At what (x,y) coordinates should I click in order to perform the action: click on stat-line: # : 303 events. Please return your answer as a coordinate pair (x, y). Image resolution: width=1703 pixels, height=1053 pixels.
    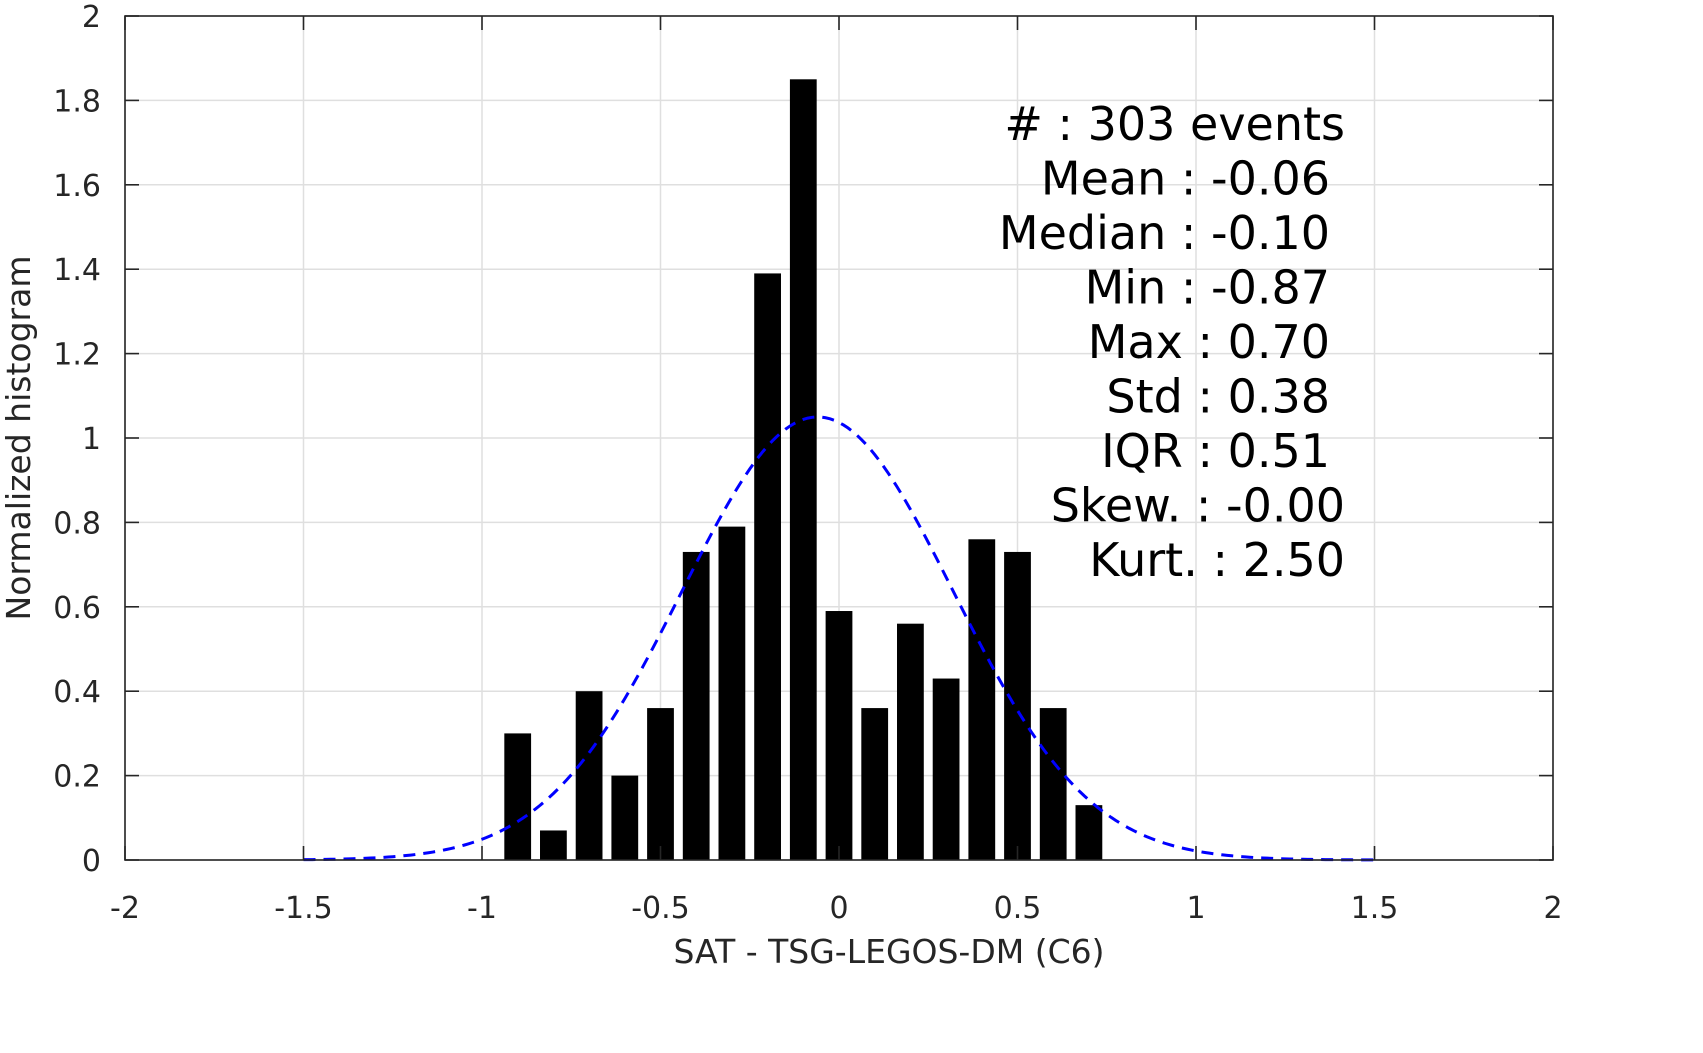
    Looking at the image, I should click on (1174, 124).